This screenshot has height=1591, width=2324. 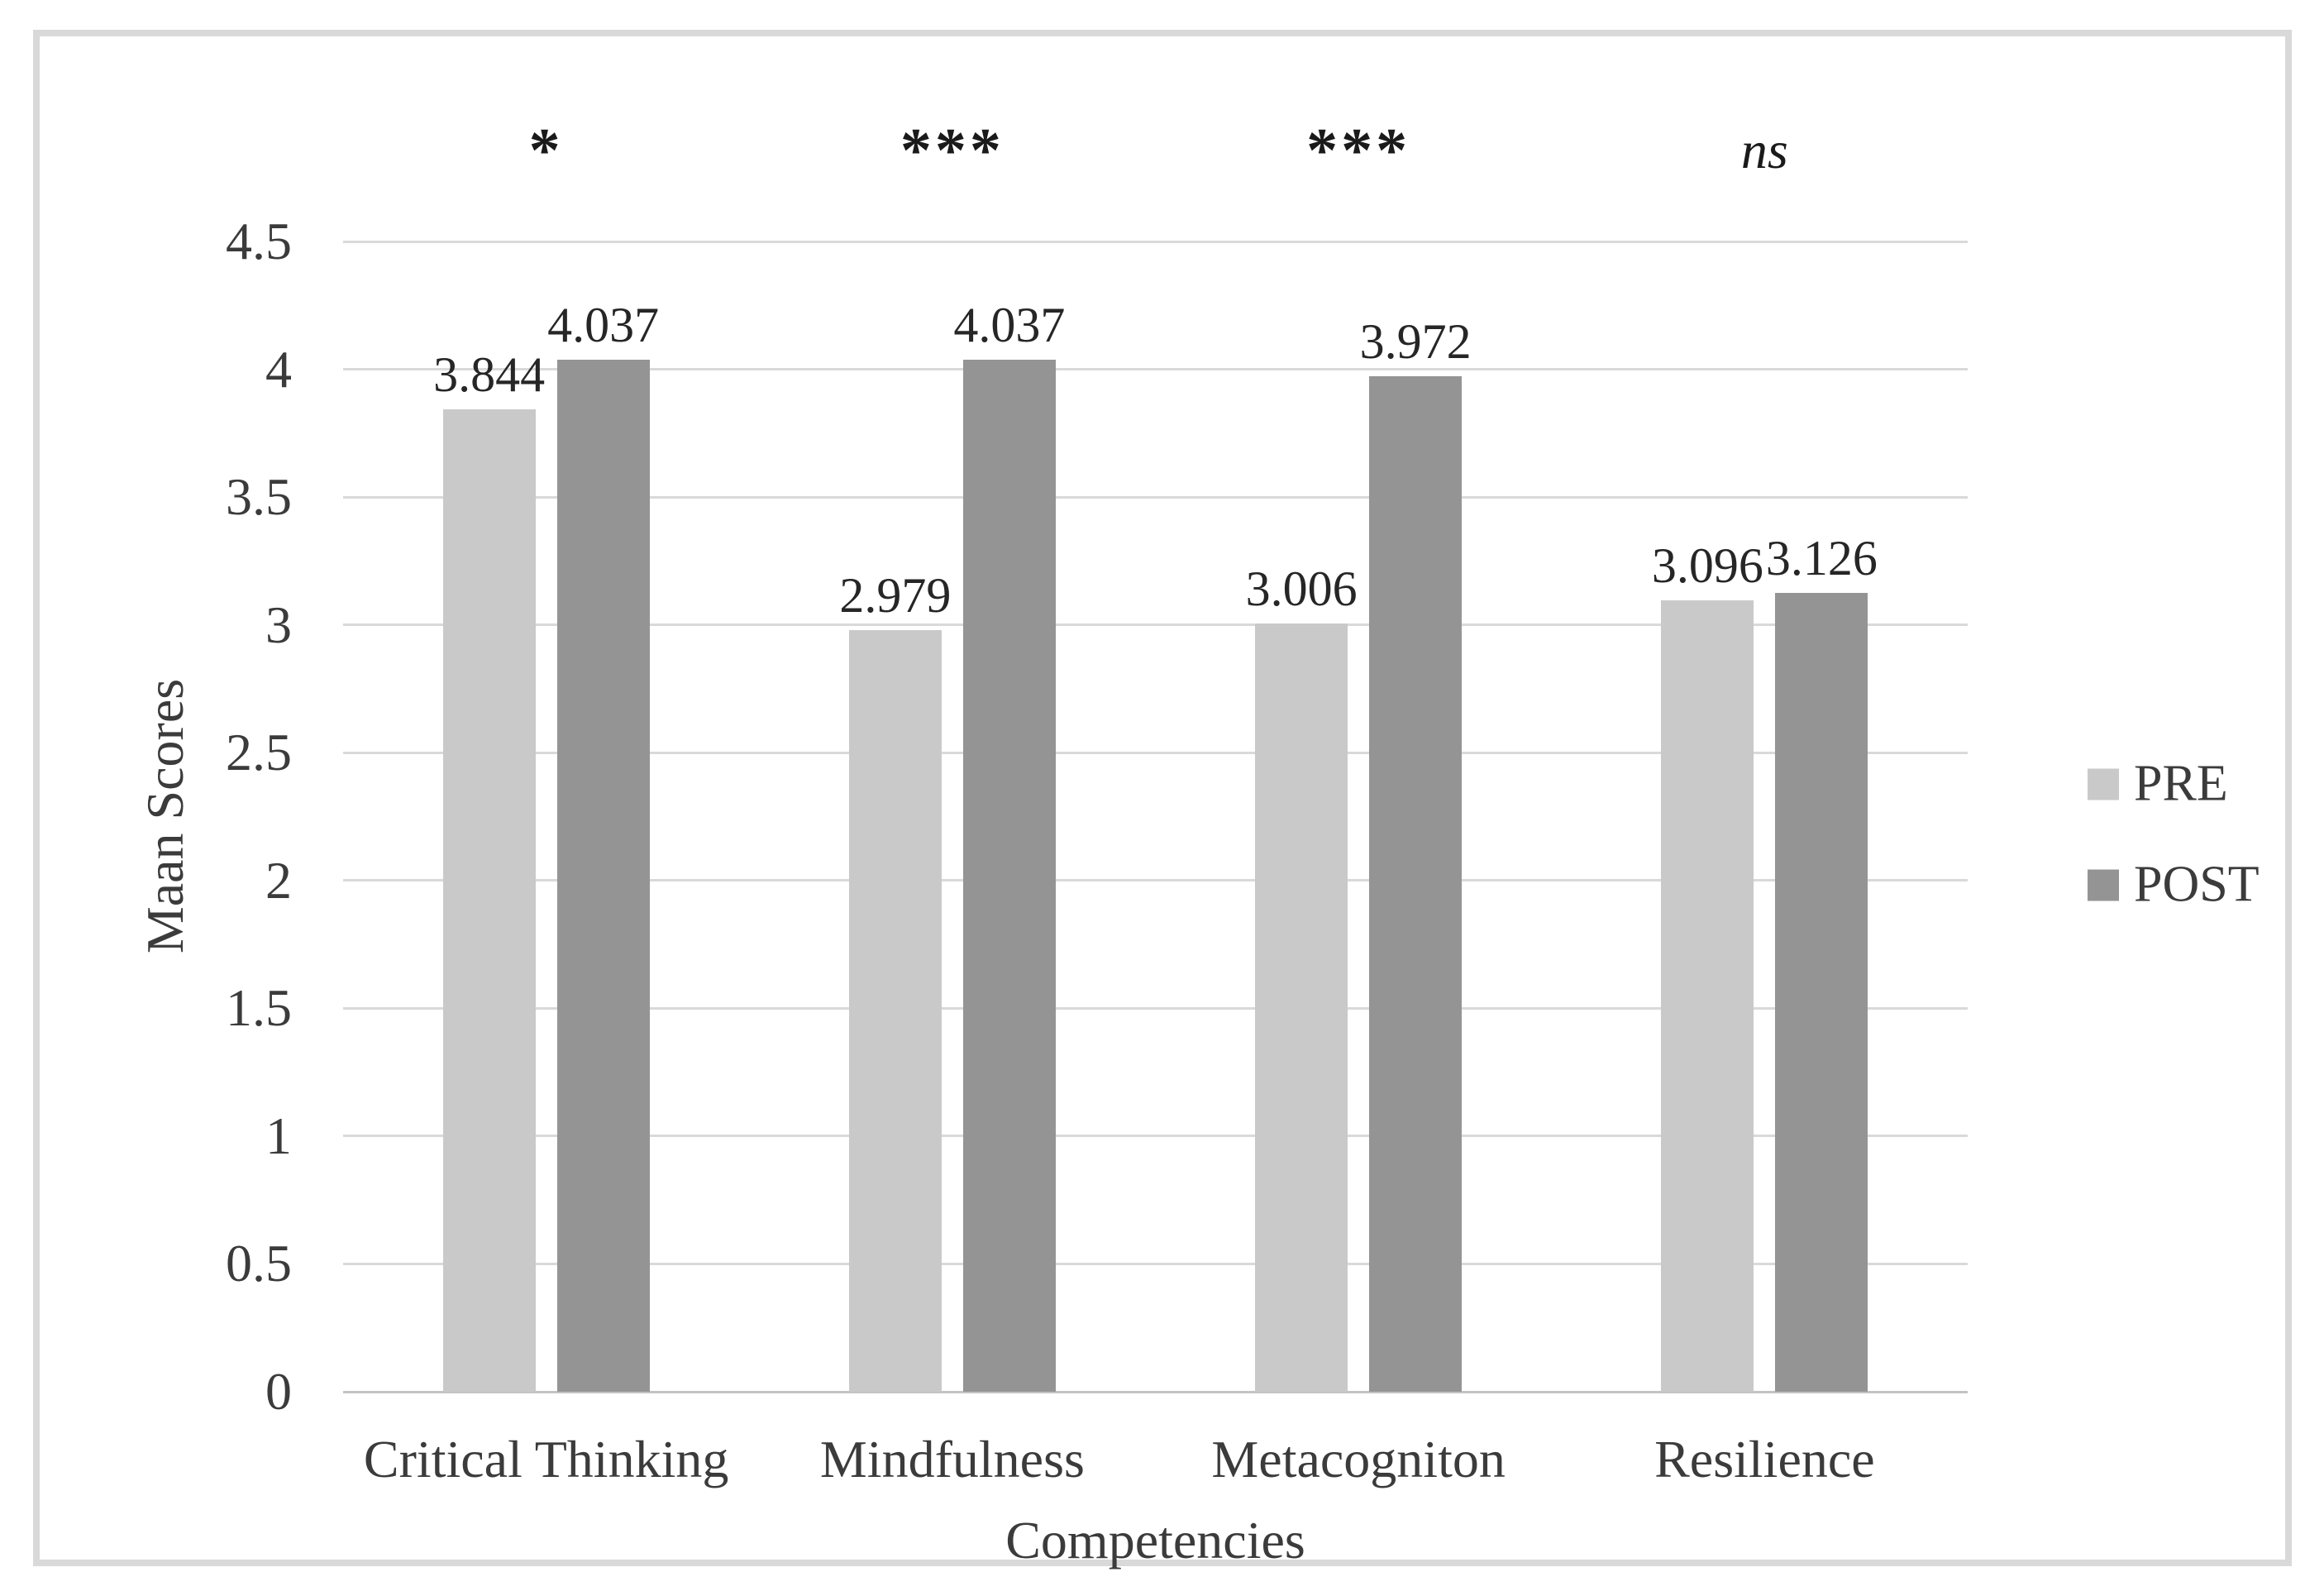 What do you see at coordinates (165, 816) in the screenshot?
I see `y-axis-title: Maan Scores` at bounding box center [165, 816].